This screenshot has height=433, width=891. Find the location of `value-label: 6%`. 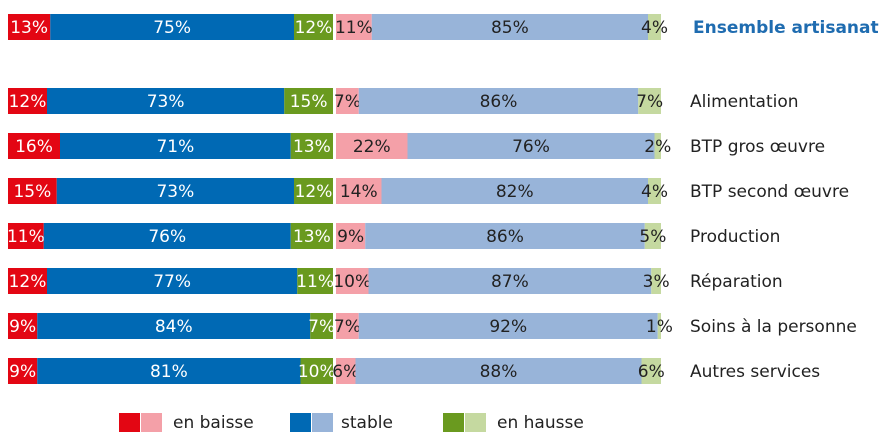

value-label: 6% is located at coordinates (651, 372).